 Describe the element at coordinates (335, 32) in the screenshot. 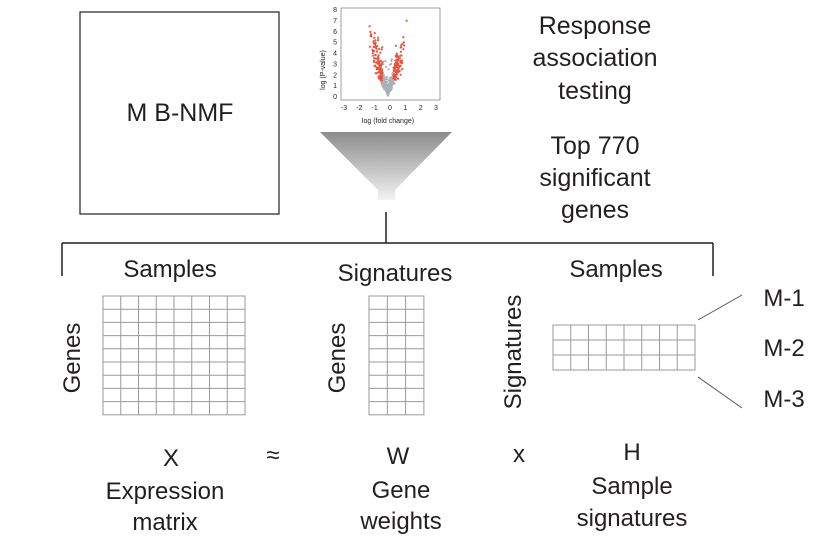

I see `volcano-y-tick: 6` at that location.